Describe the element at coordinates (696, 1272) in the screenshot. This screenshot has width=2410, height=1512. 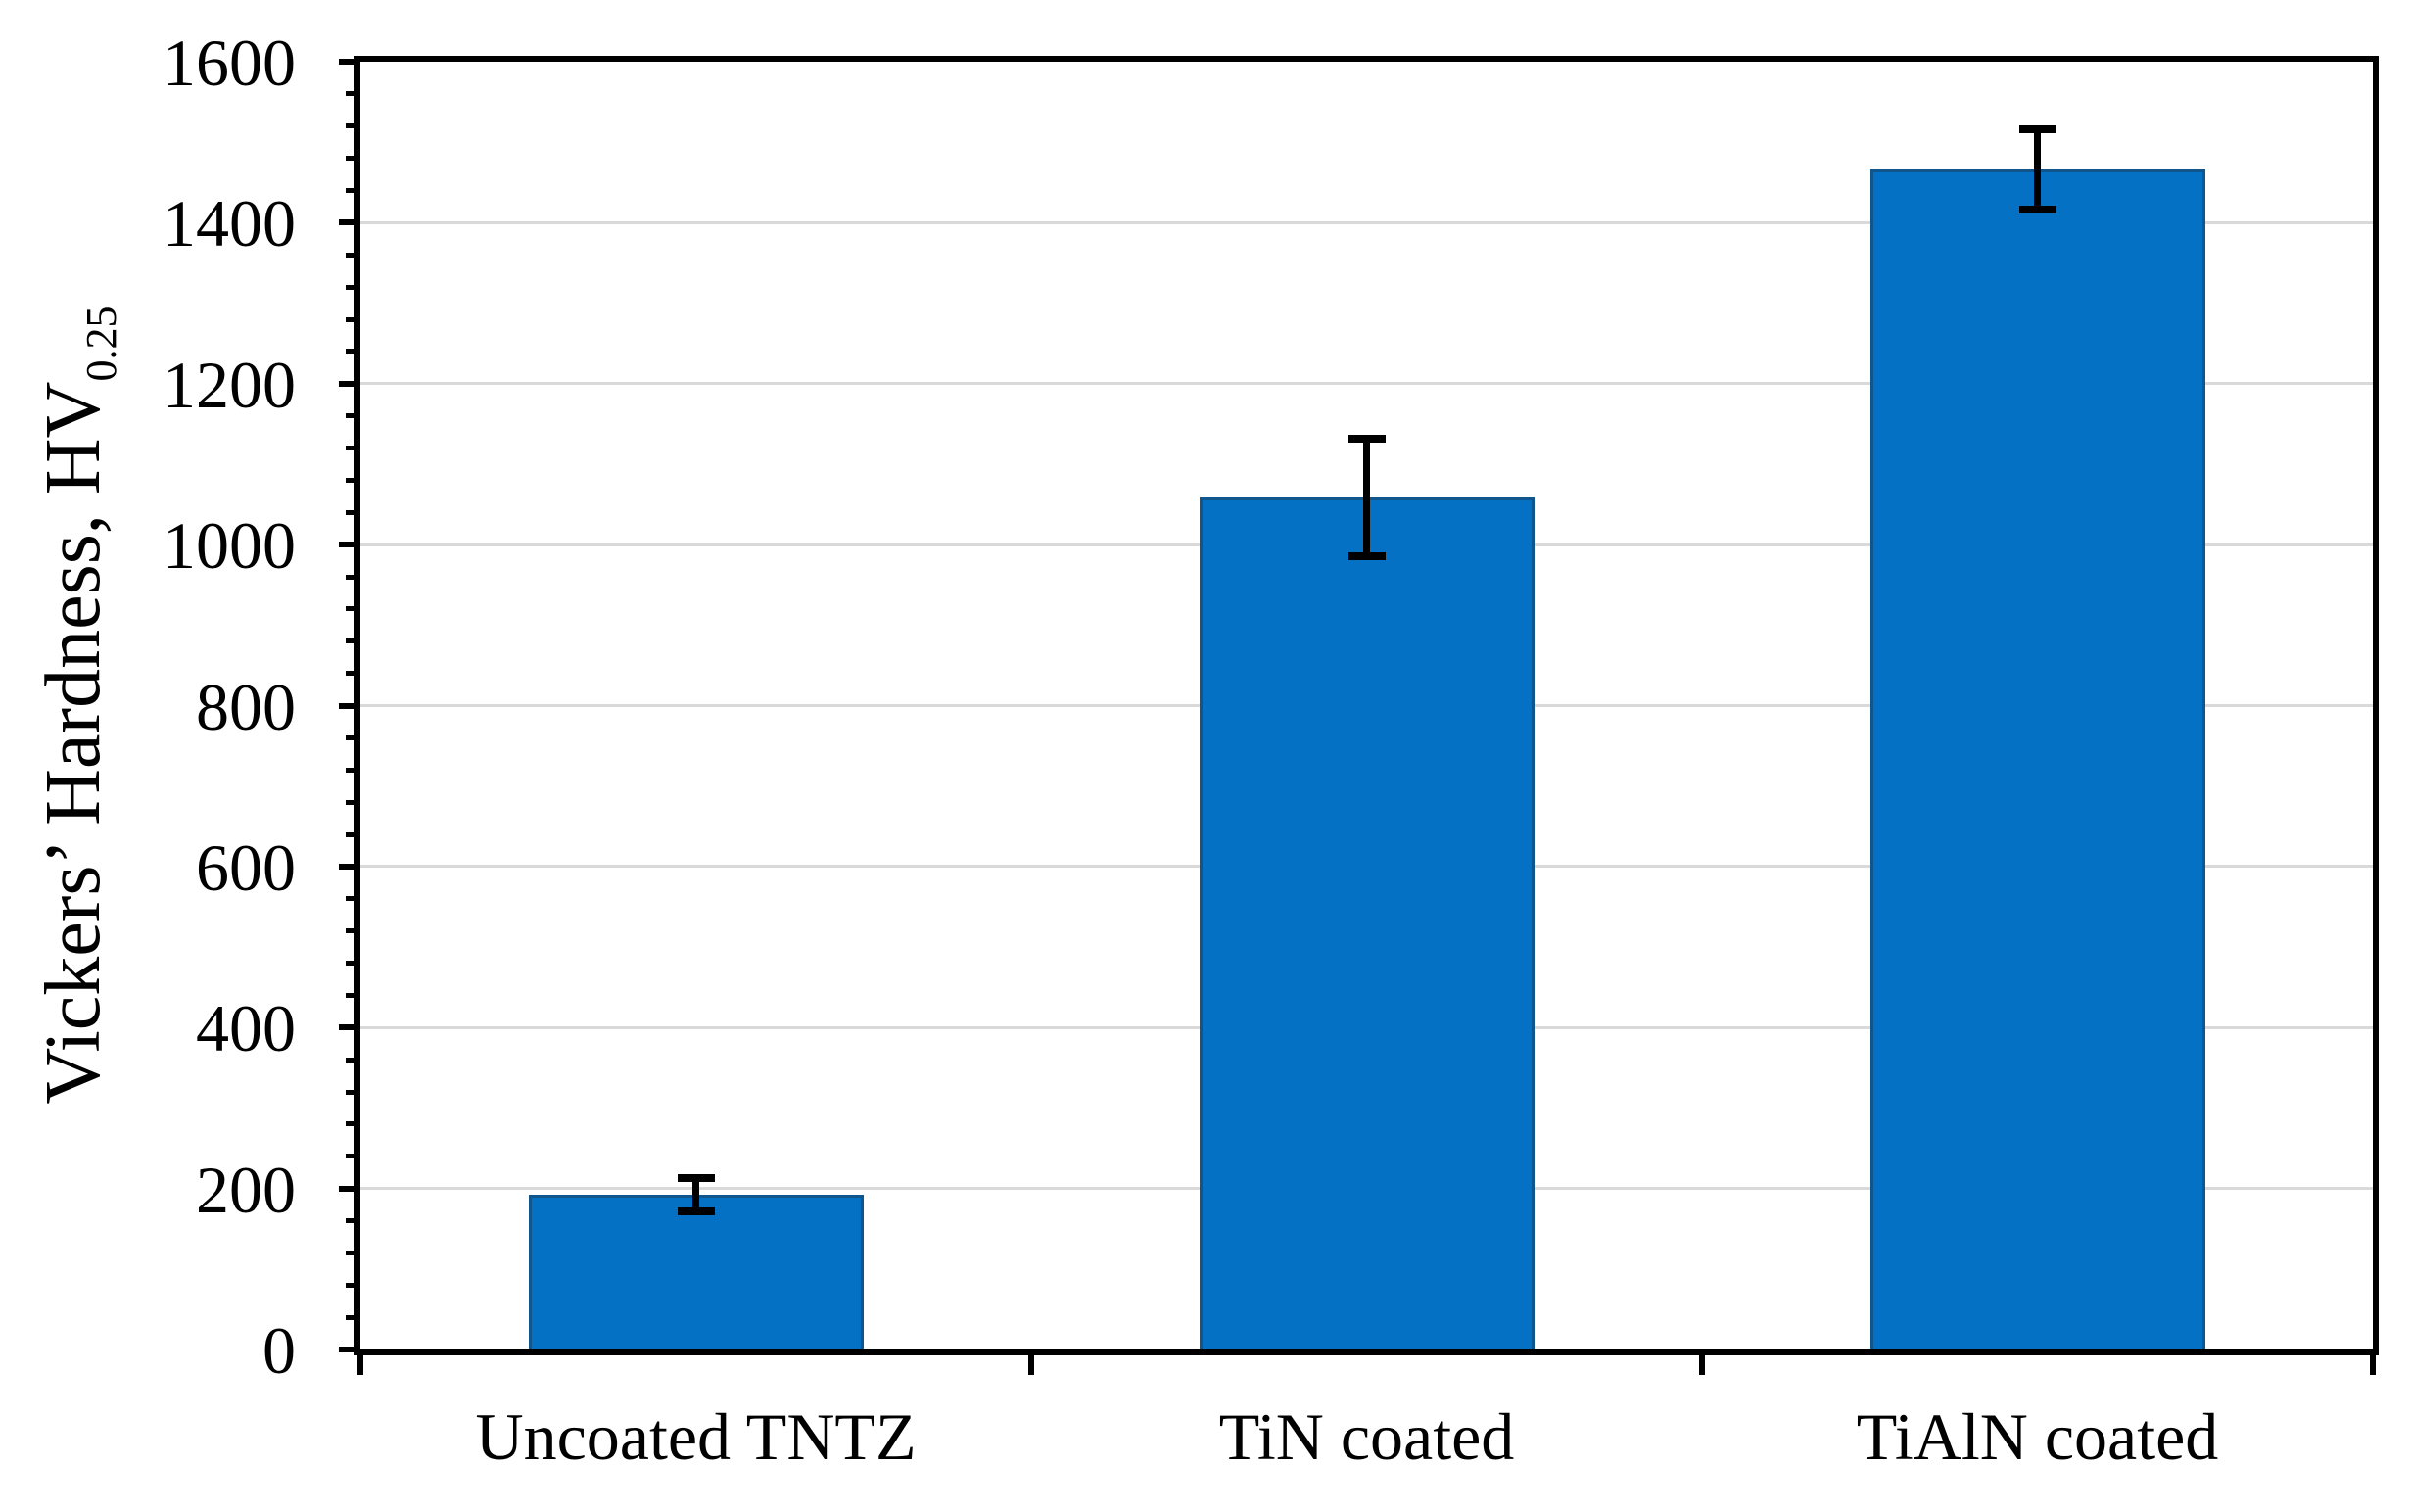
I see `bar-uncoated-tntz` at that location.